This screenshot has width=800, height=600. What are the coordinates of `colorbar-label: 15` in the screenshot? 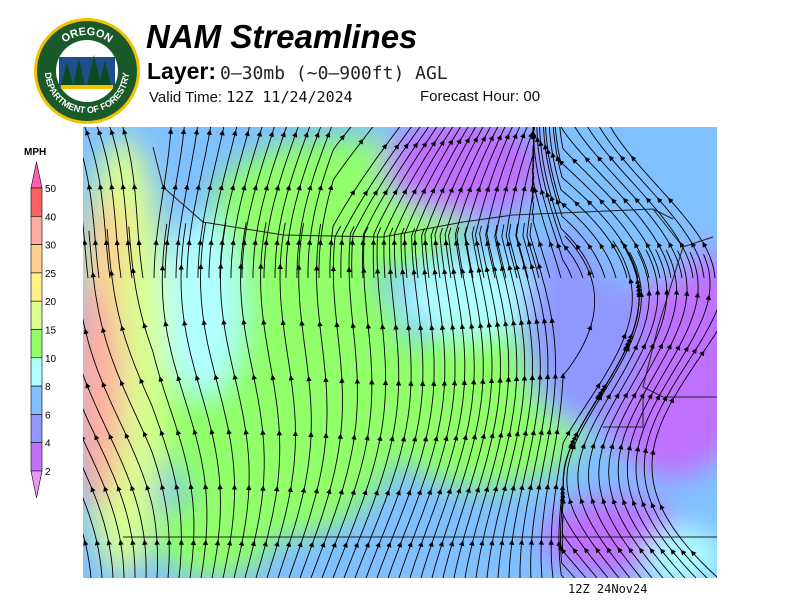 It's located at (51, 331).